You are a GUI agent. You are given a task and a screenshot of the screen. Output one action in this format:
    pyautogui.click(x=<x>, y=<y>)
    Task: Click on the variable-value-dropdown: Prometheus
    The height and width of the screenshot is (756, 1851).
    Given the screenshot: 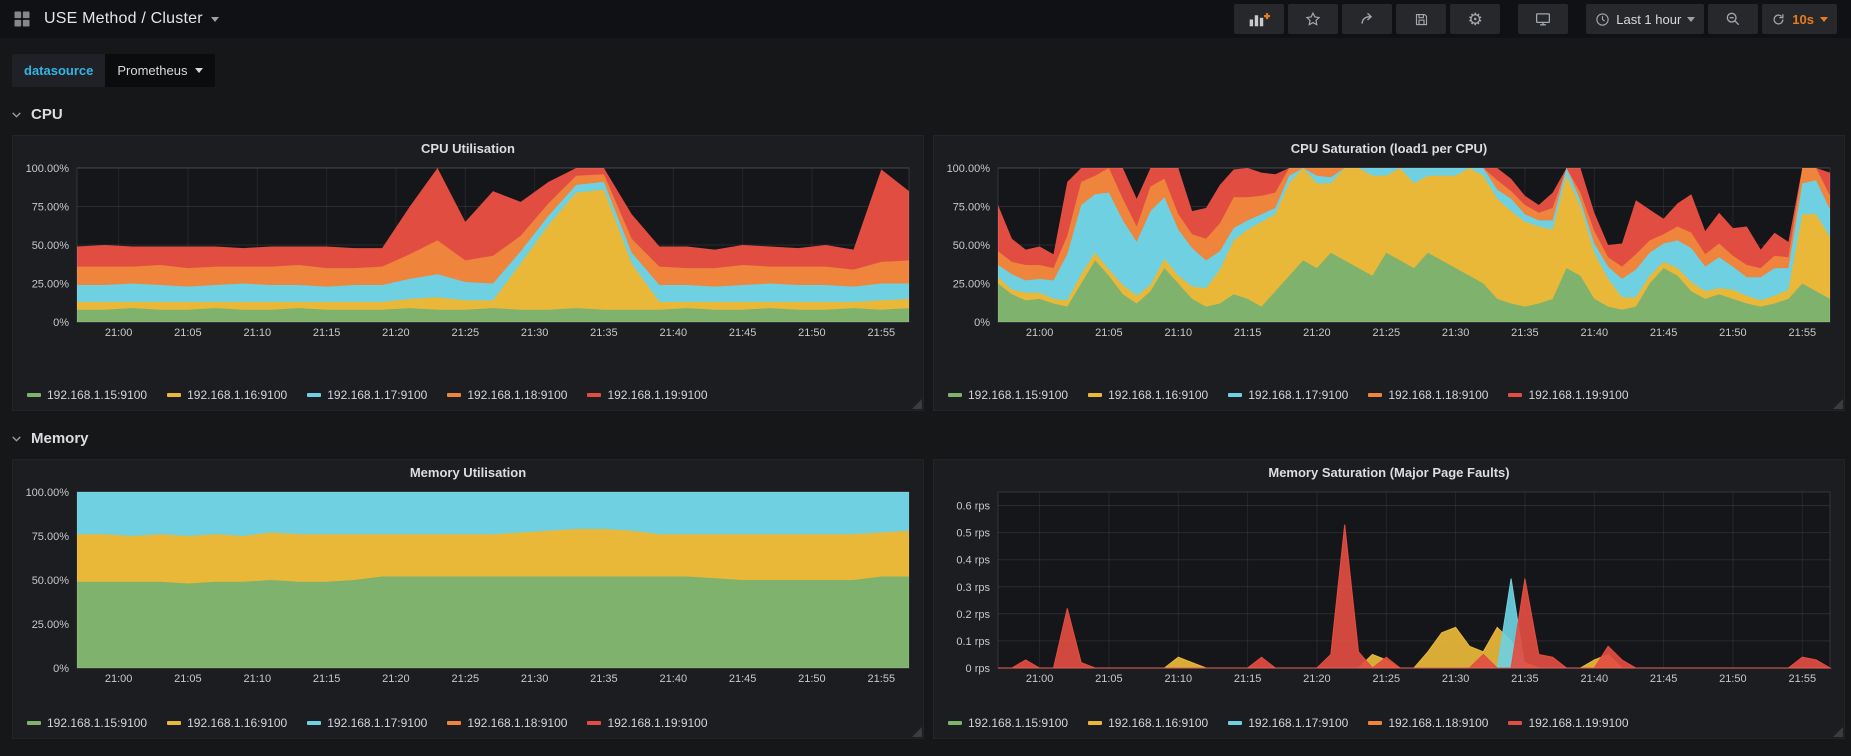 What is the action you would take?
    pyautogui.click(x=160, y=70)
    